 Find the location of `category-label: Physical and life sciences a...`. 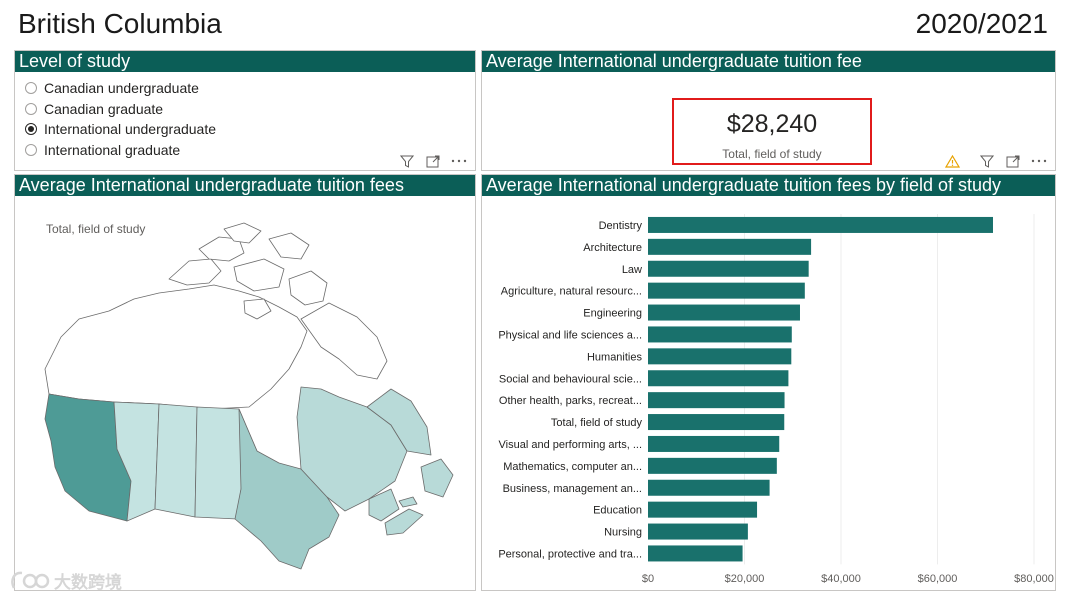

category-label: Physical and life sciences a... is located at coordinates (570, 335).